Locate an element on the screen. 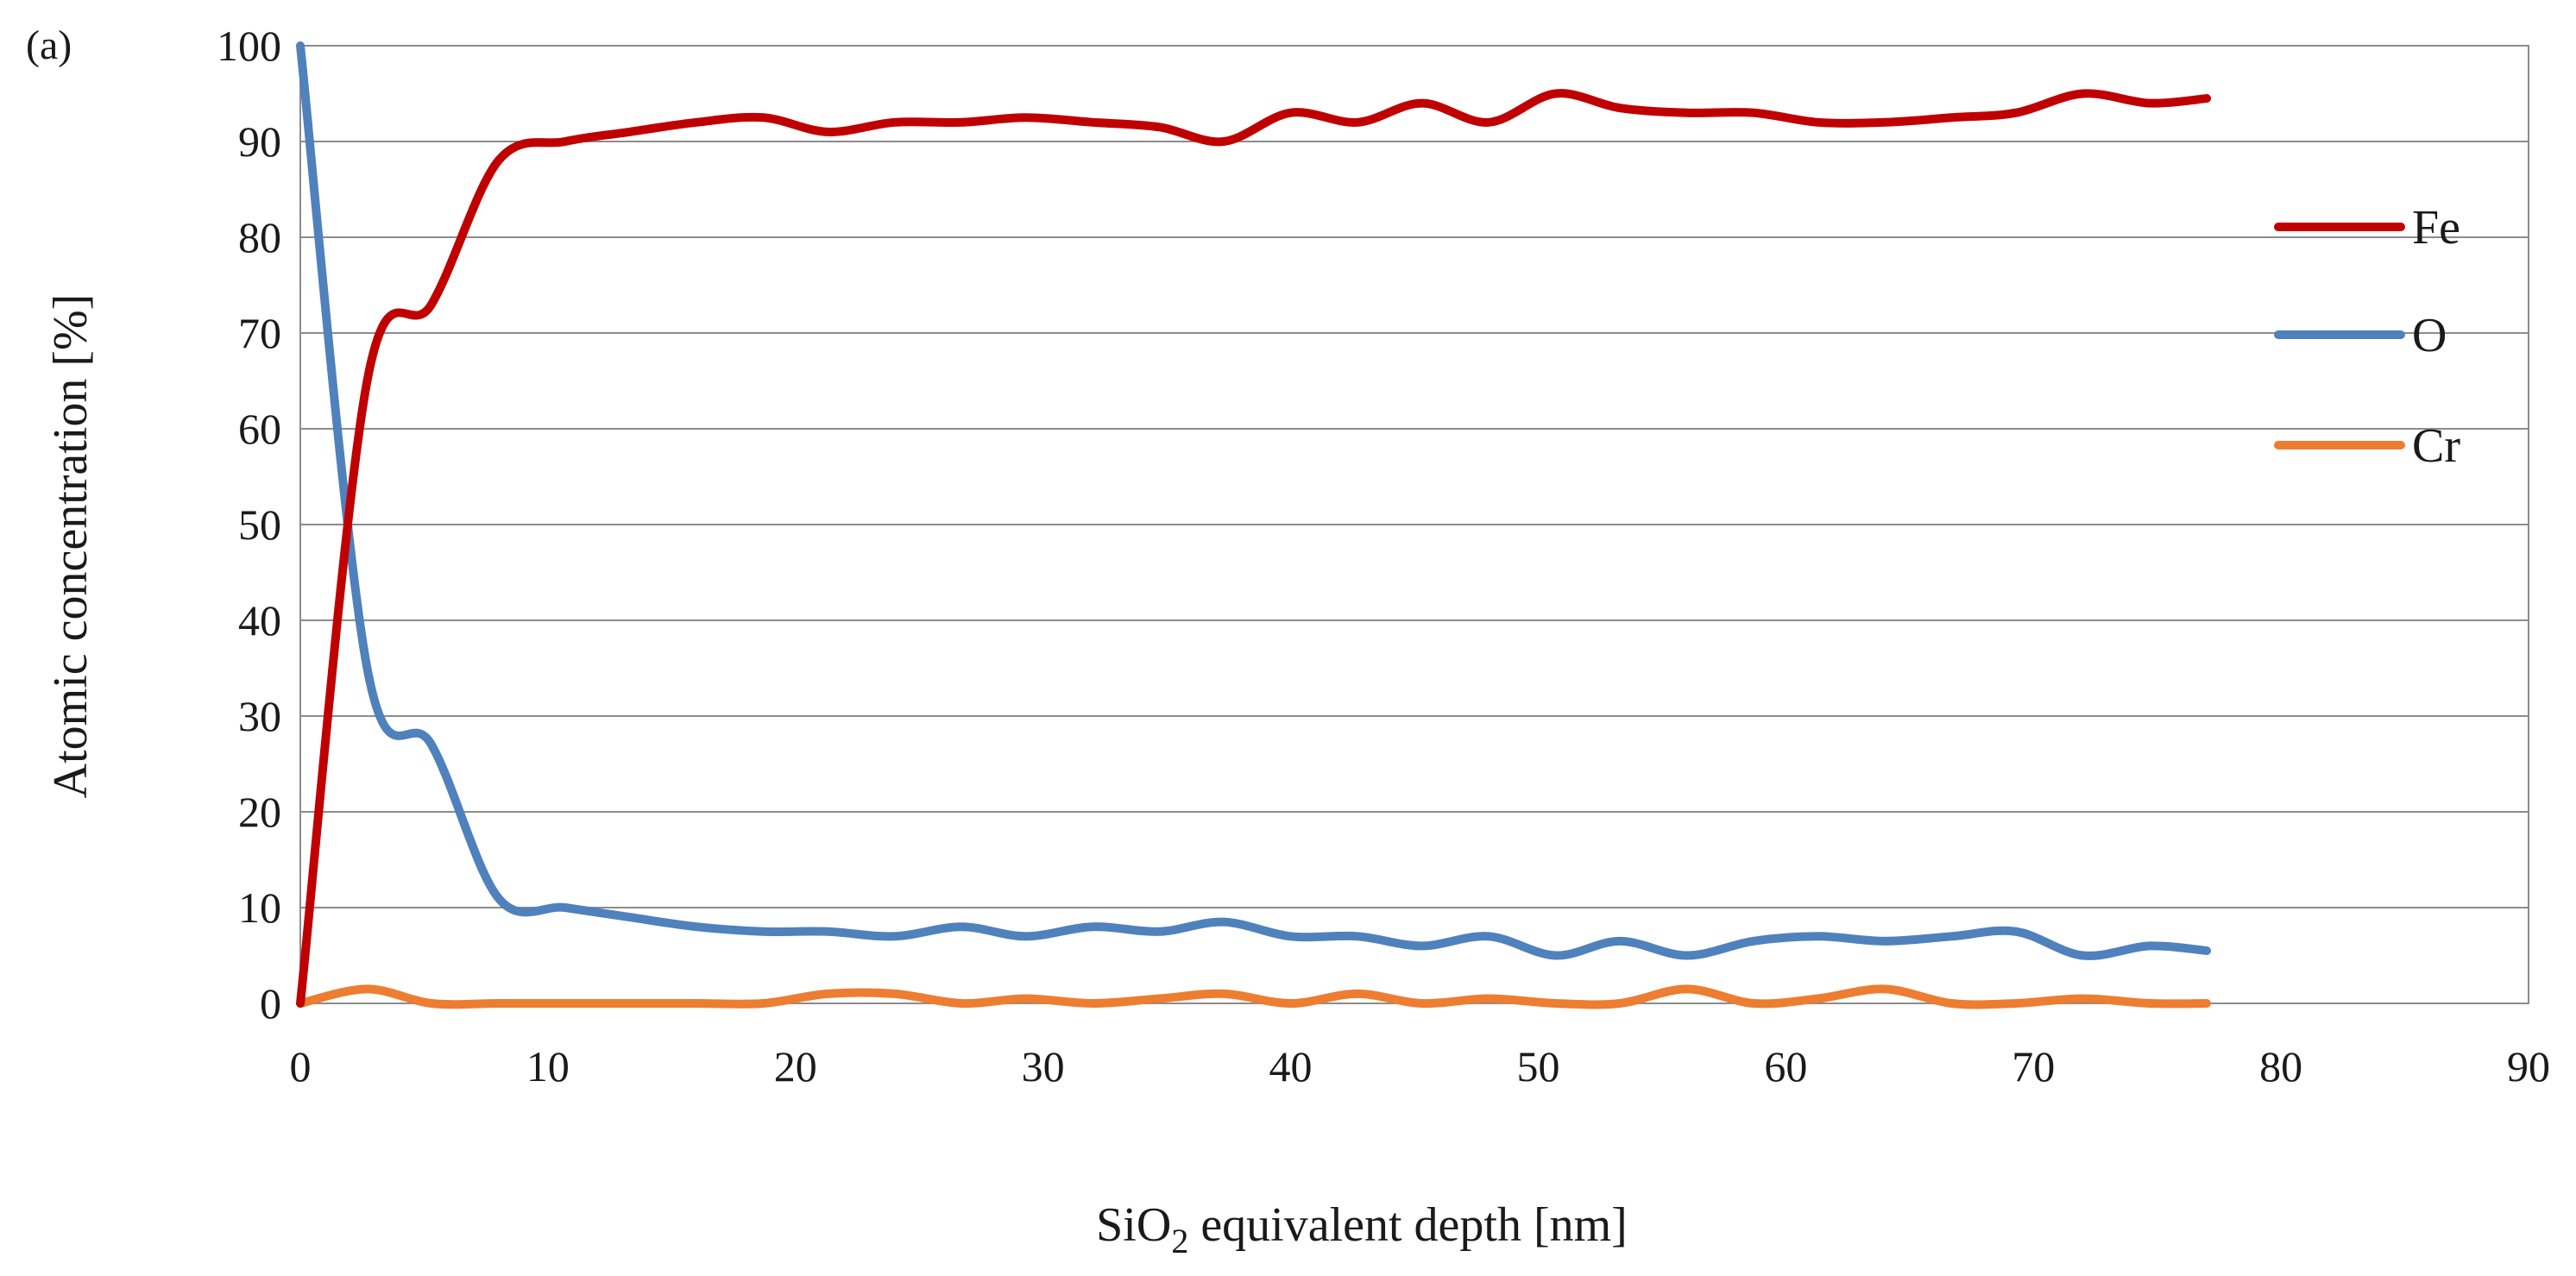 Image resolution: width=2576 pixels, height=1276 pixels. legend-label-fe: Fe is located at coordinates (2436, 228).